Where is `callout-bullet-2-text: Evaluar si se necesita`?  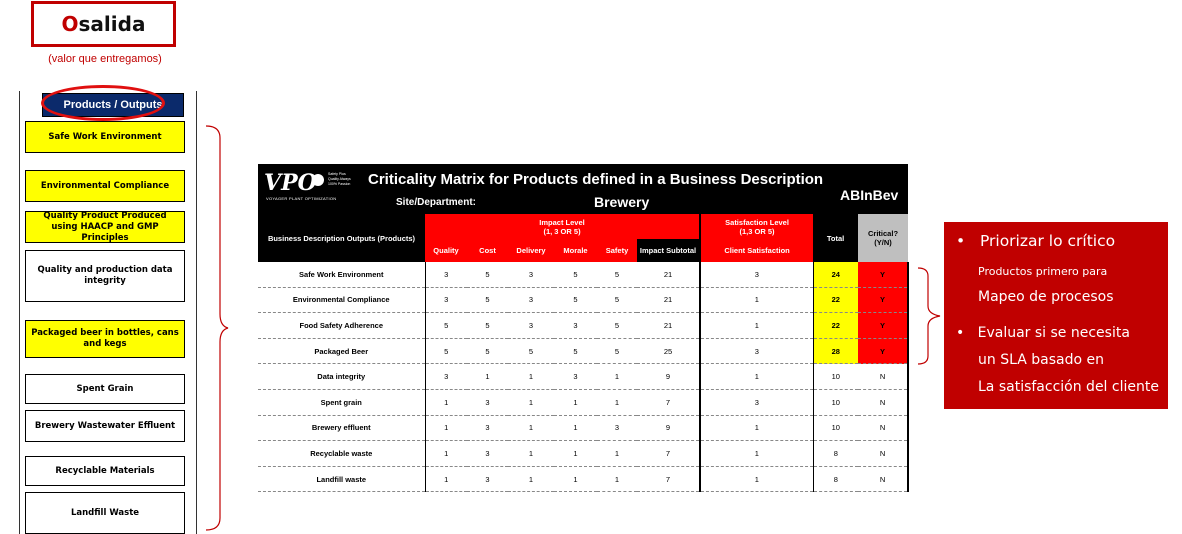 callout-bullet-2-text: Evaluar si se necesita is located at coordinates (1053, 333).